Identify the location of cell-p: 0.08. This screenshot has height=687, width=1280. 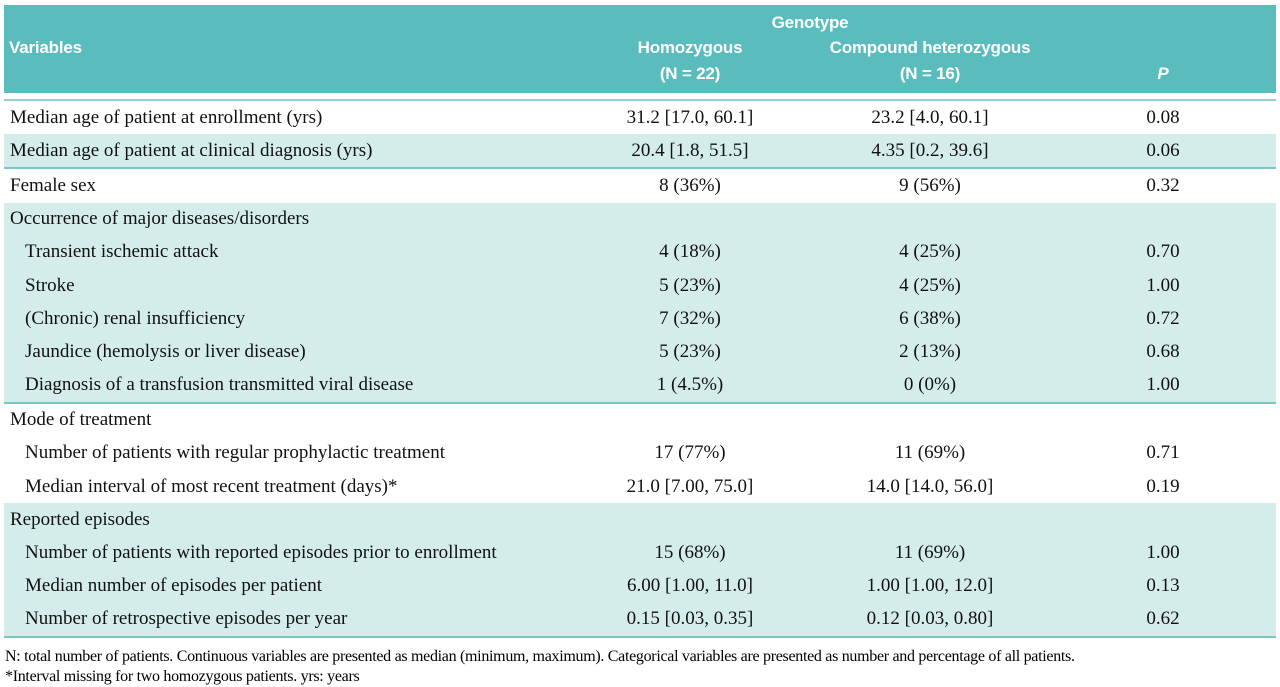
(1163, 117).